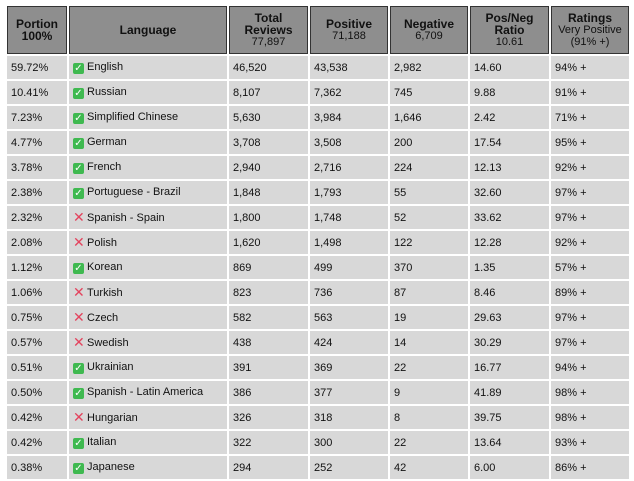 The image size is (634, 481). What do you see at coordinates (318, 142) in the screenshot?
I see `table-row: 4.77% ✓ German 3,708 3,508 200 17.54 95% +` at bounding box center [318, 142].